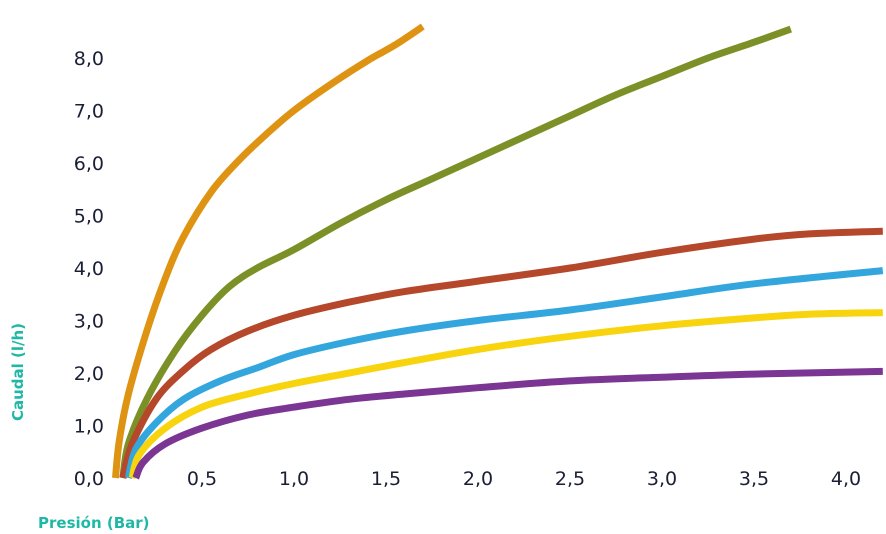 This screenshot has width=886, height=534. What do you see at coordinates (89, 479) in the screenshot?
I see `y-tick-label: 0,0` at bounding box center [89, 479].